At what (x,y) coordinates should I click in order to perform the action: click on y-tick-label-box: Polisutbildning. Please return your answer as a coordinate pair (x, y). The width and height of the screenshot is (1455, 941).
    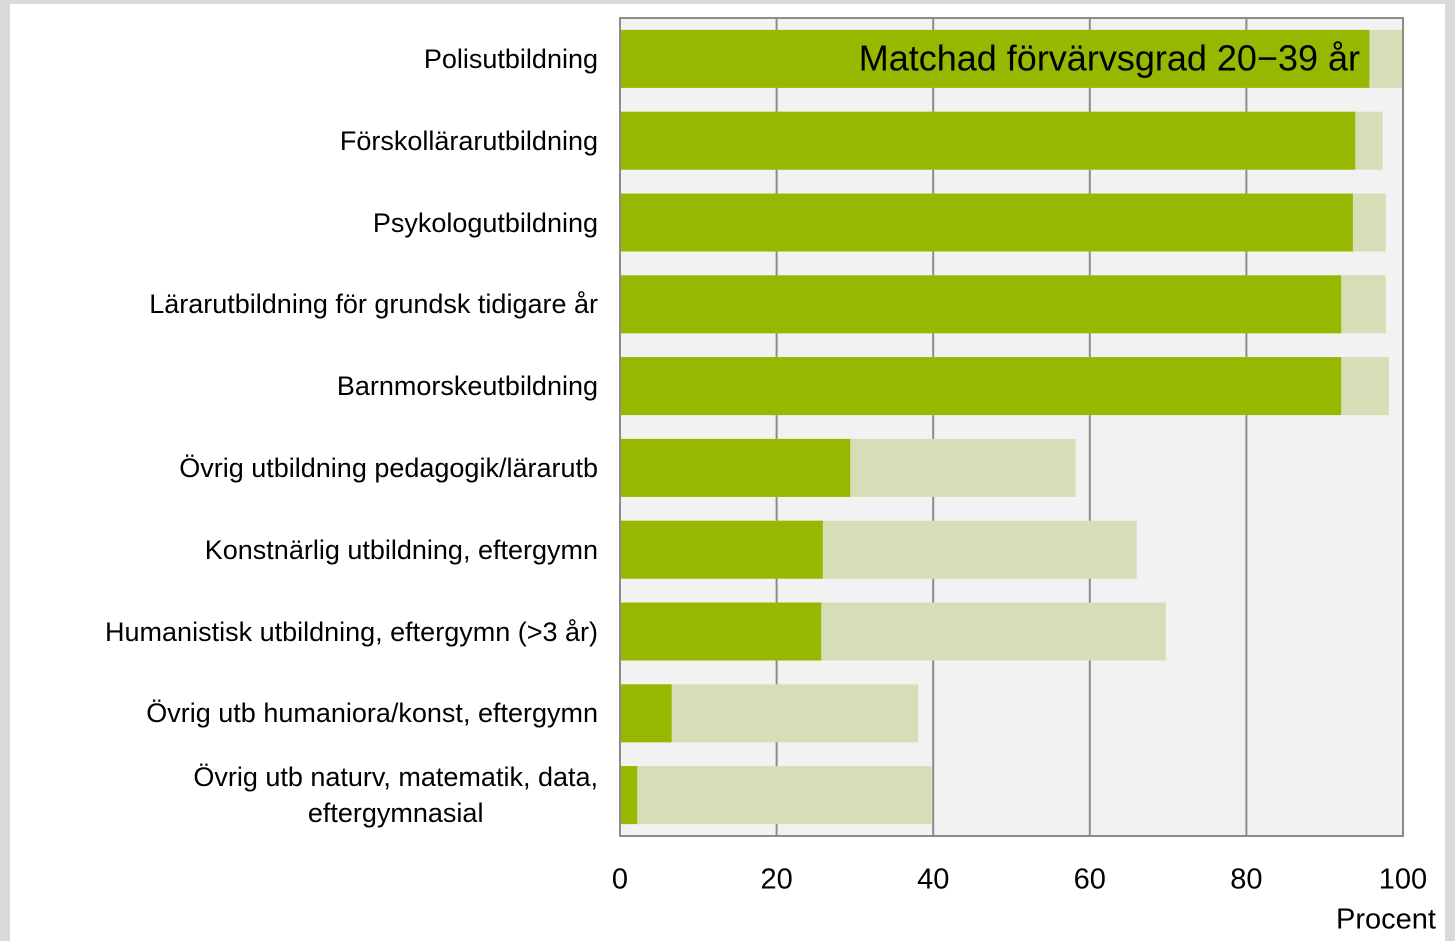
    Looking at the image, I should click on (511, 59).